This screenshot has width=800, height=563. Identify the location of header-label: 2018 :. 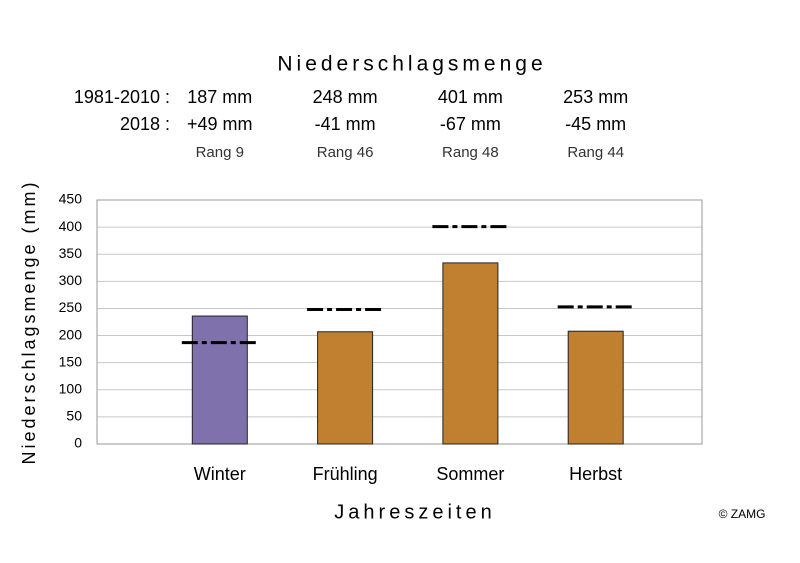
(145, 124).